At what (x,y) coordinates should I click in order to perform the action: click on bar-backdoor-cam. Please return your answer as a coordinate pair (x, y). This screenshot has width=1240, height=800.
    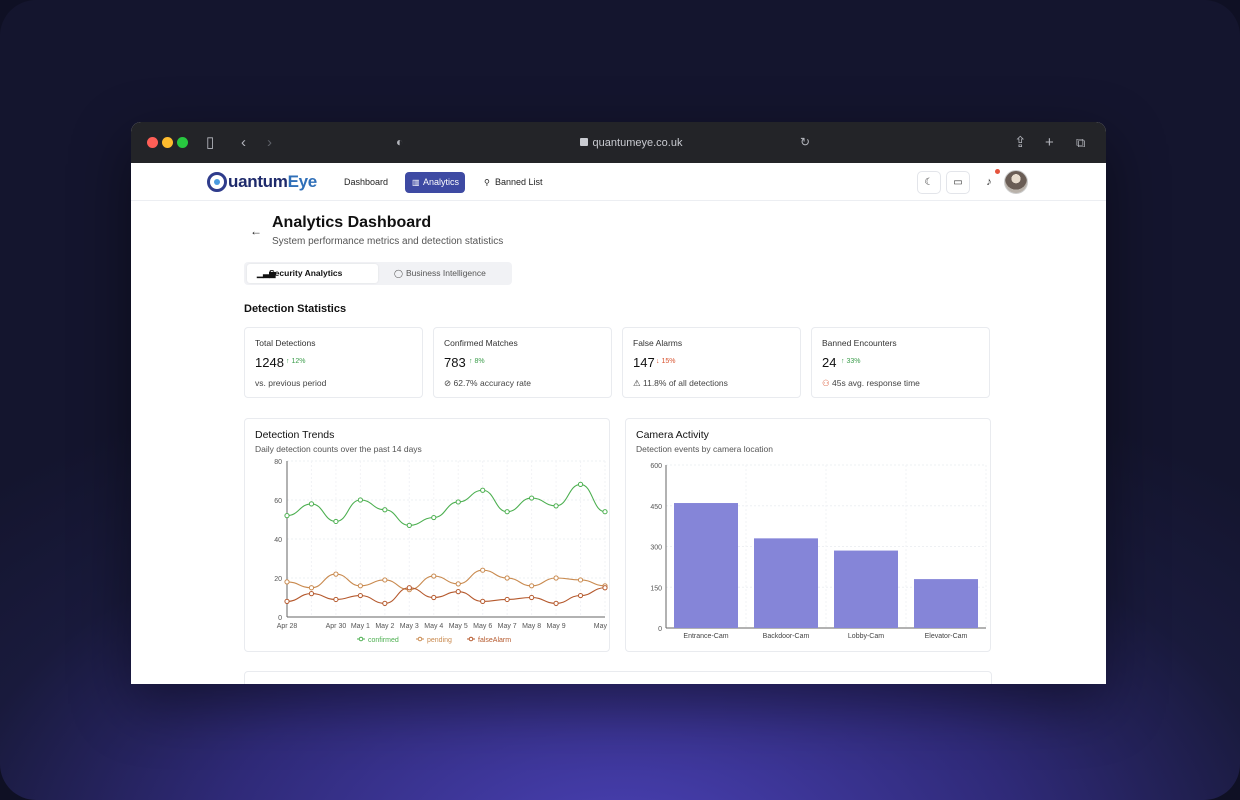
    Looking at the image, I should click on (786, 583).